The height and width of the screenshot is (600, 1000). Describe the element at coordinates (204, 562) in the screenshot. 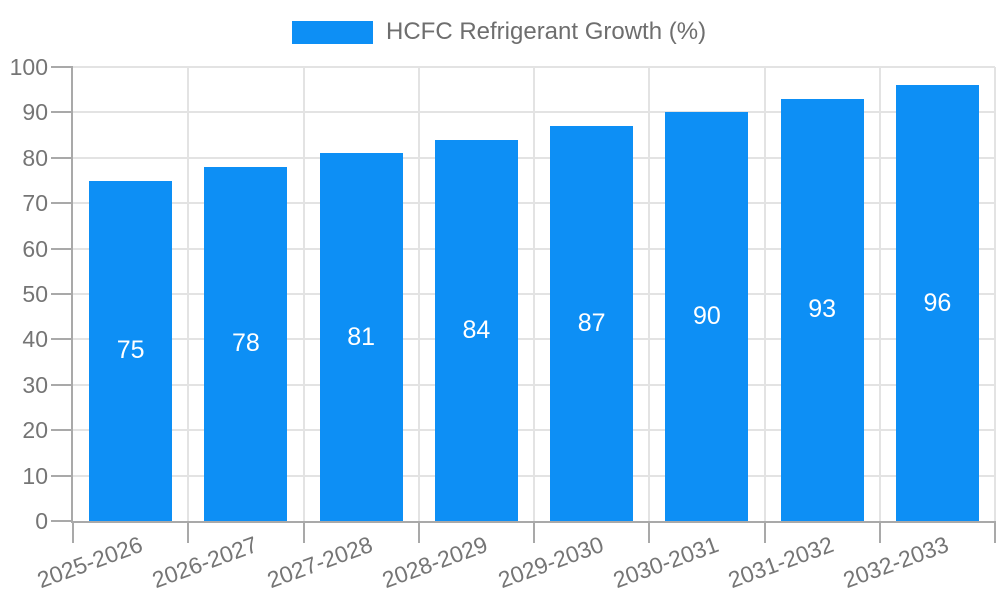

I see `x-axis-category-label: 2026-2027` at that location.